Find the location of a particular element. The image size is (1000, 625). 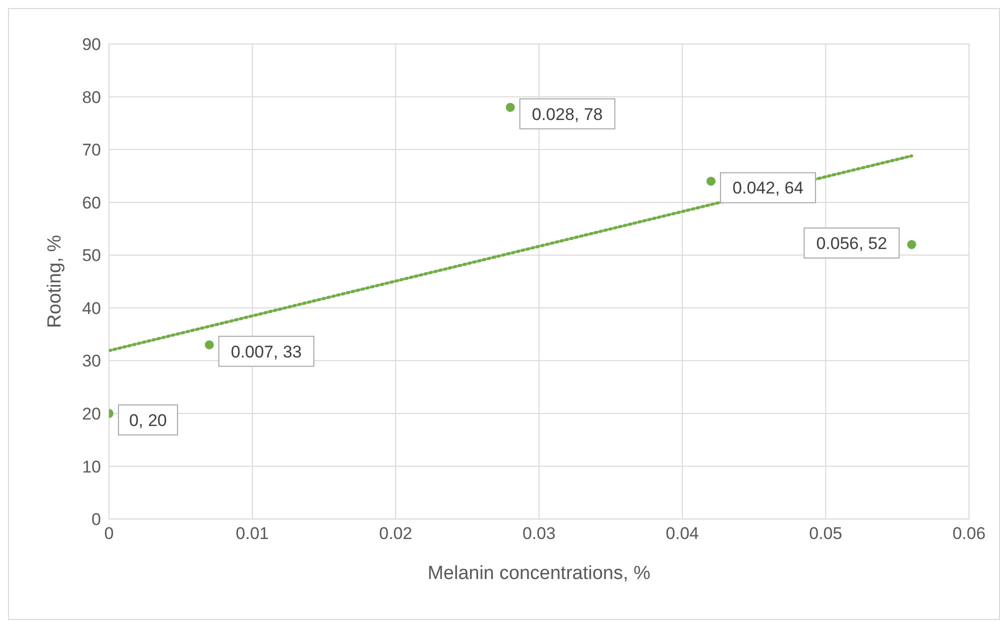

x-tick-label: 0.01 is located at coordinates (252, 534).